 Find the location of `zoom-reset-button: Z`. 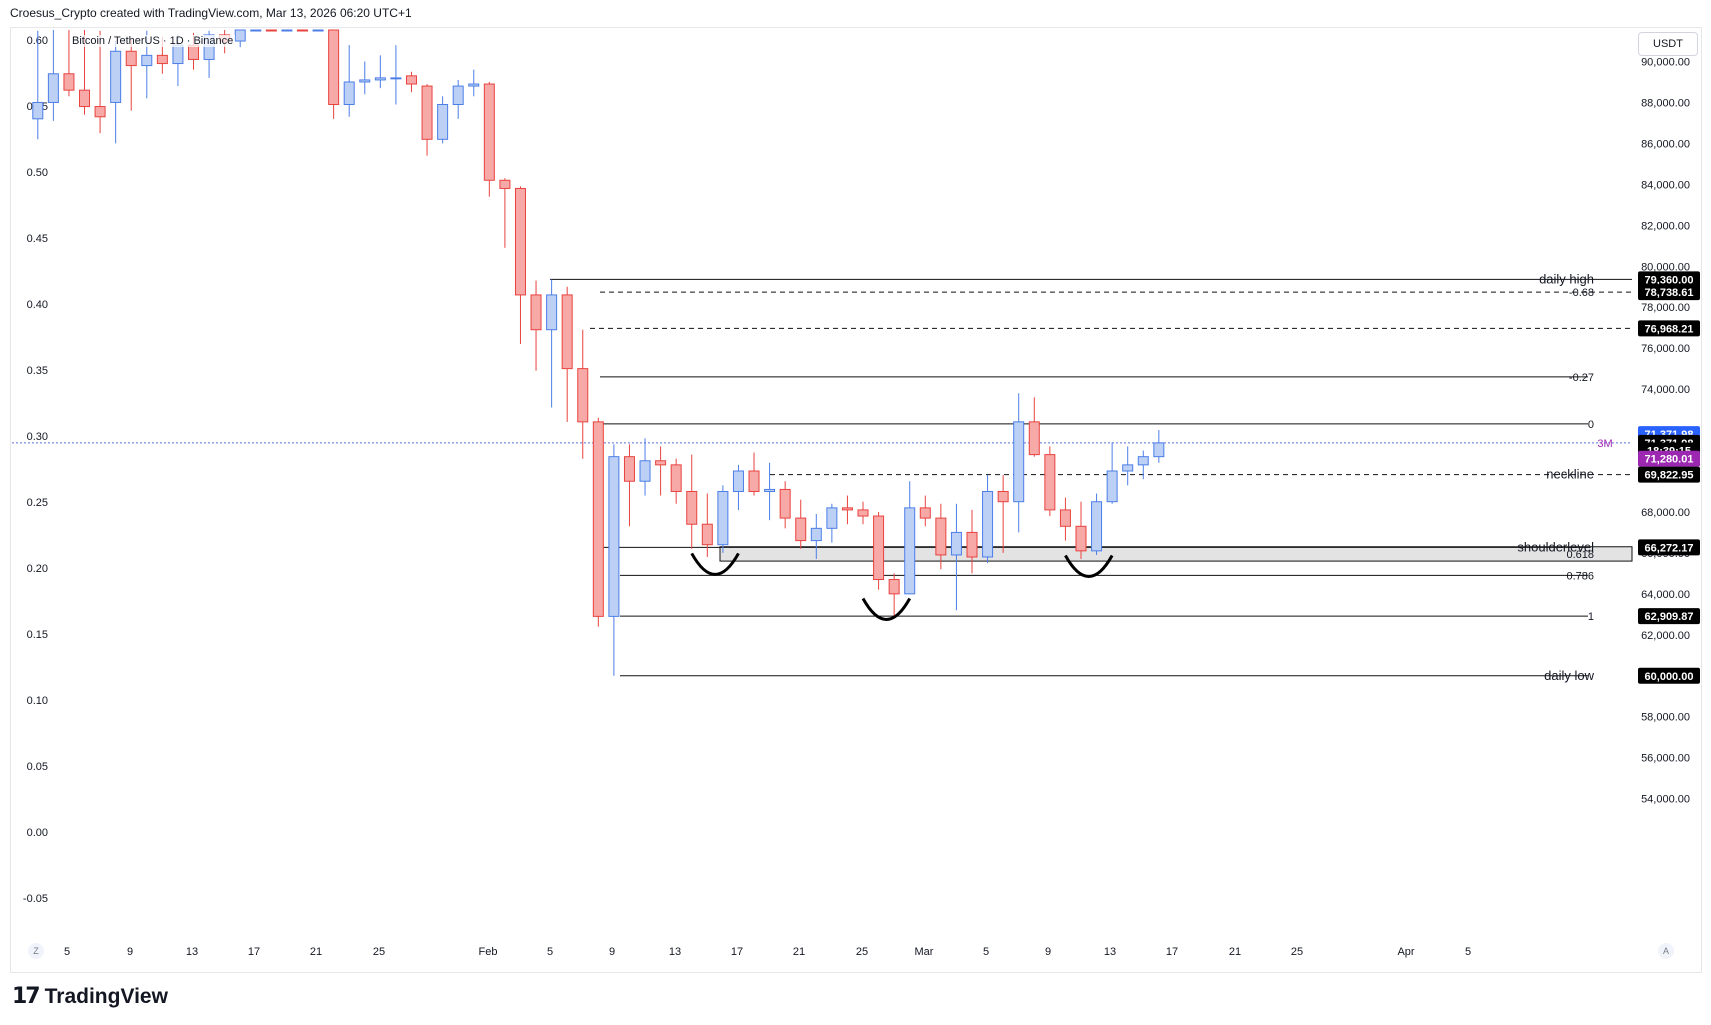

zoom-reset-button: Z is located at coordinates (36, 951).